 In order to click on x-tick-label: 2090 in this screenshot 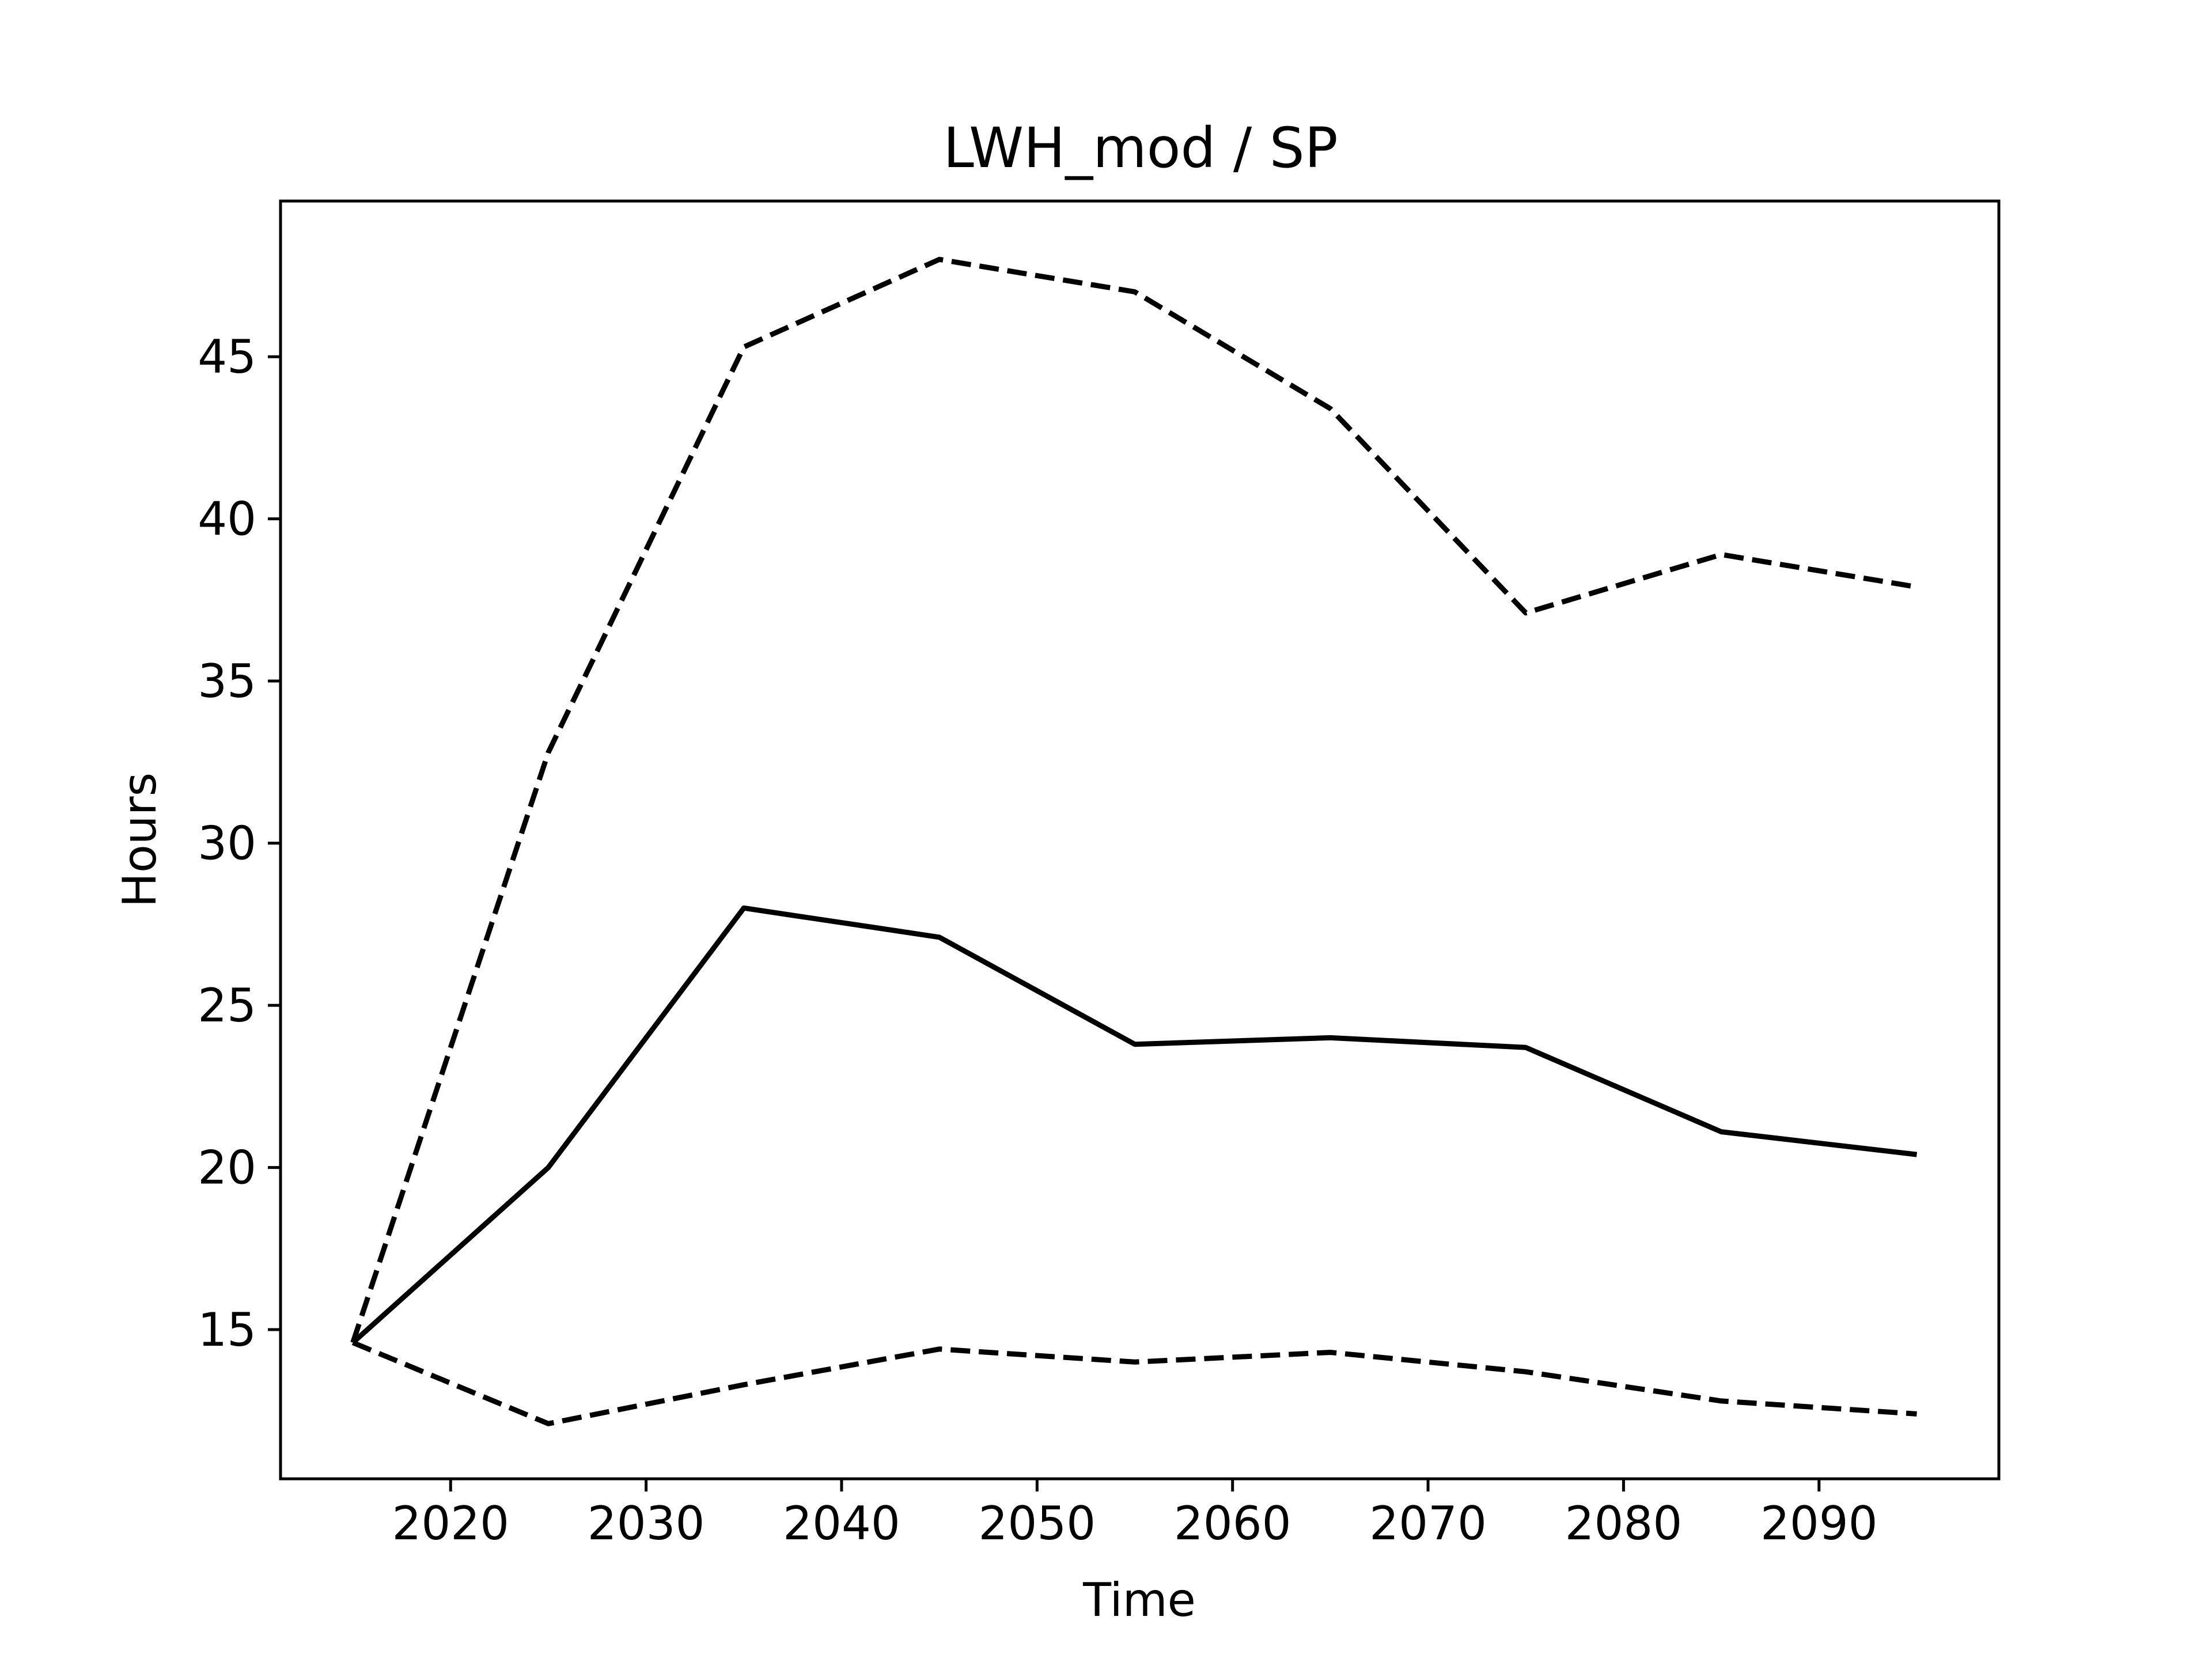, I will do `click(1819, 1523)`.